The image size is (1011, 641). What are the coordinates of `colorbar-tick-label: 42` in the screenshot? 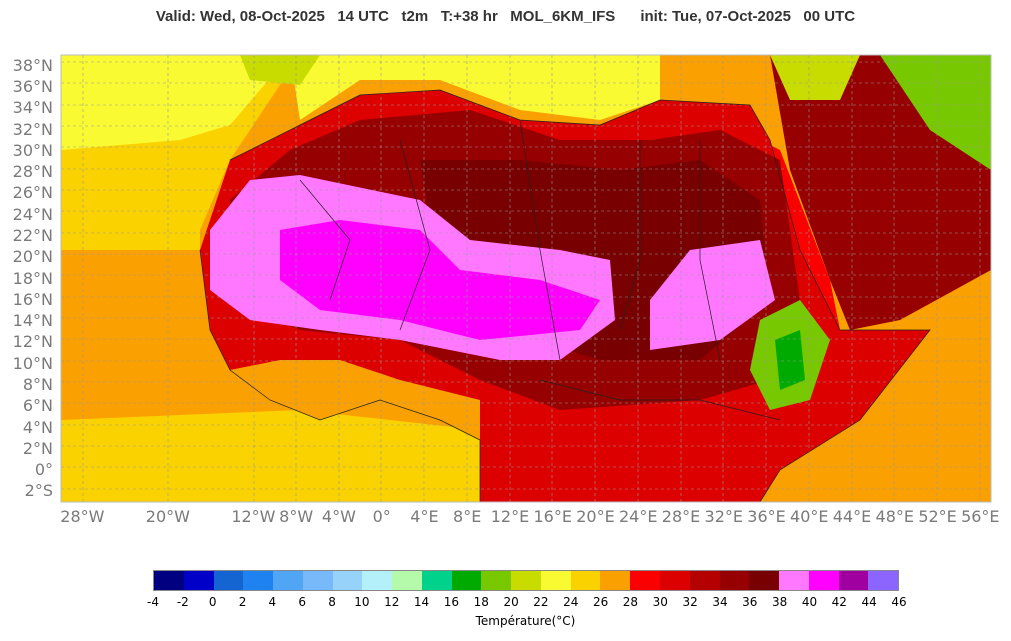 It's located at (839, 602).